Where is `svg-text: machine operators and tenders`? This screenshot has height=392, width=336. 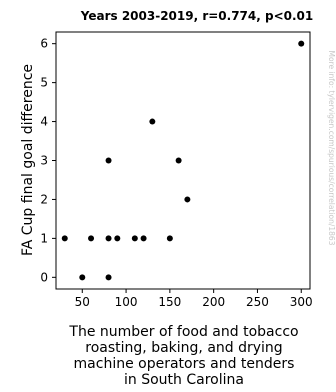 svg-text: machine operators and tenders is located at coordinates (184, 364).